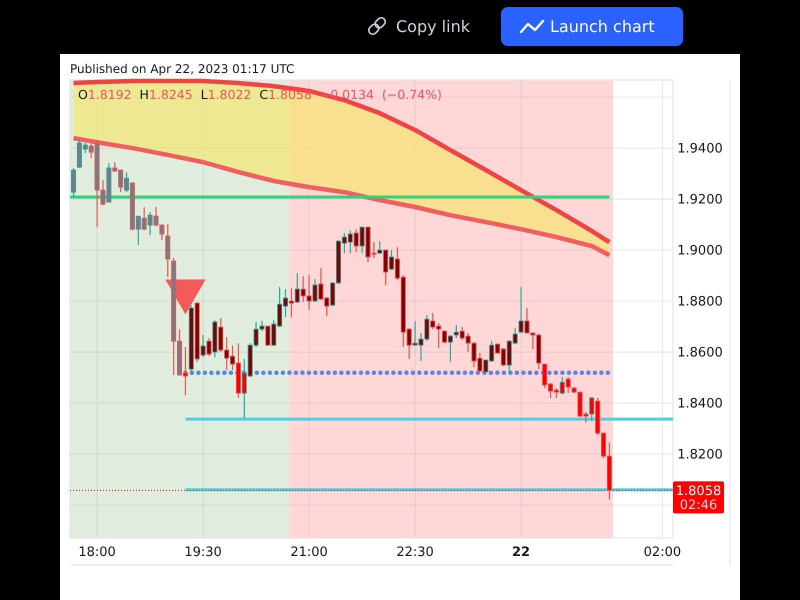 The image size is (800, 600). Describe the element at coordinates (700, 251) in the screenshot. I see `y-tick-label: 1.9000` at that location.